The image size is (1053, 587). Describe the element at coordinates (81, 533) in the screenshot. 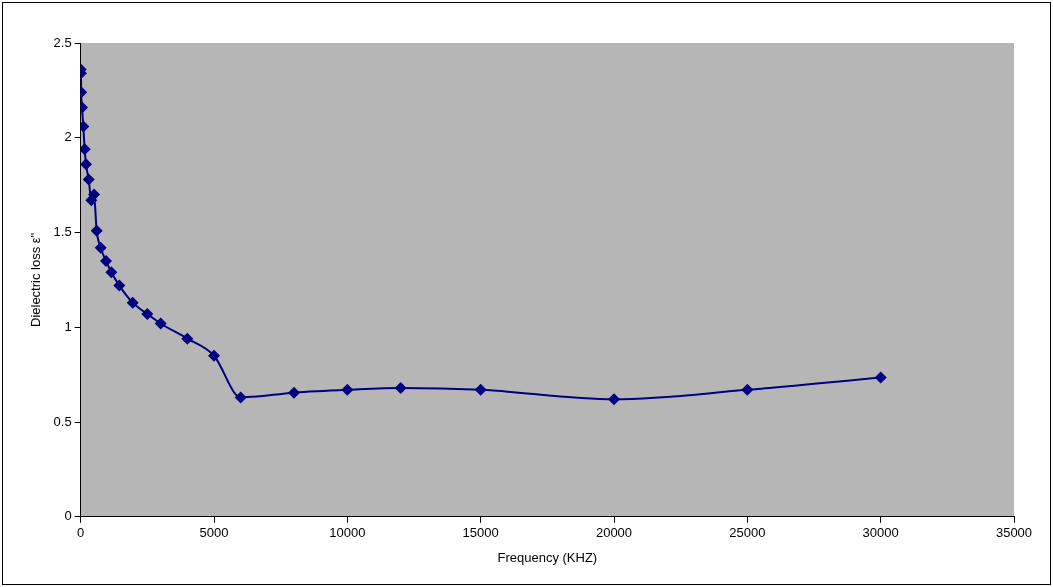

I see `x-tick-label: 0` at that location.